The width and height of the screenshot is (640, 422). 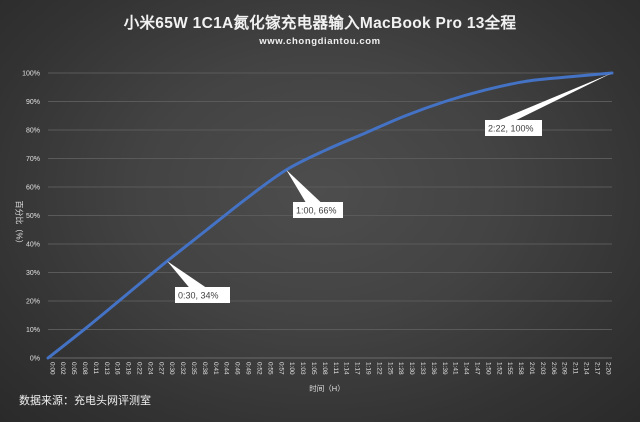 I want to click on x-tick-label: 1:22, so click(x=378, y=368).